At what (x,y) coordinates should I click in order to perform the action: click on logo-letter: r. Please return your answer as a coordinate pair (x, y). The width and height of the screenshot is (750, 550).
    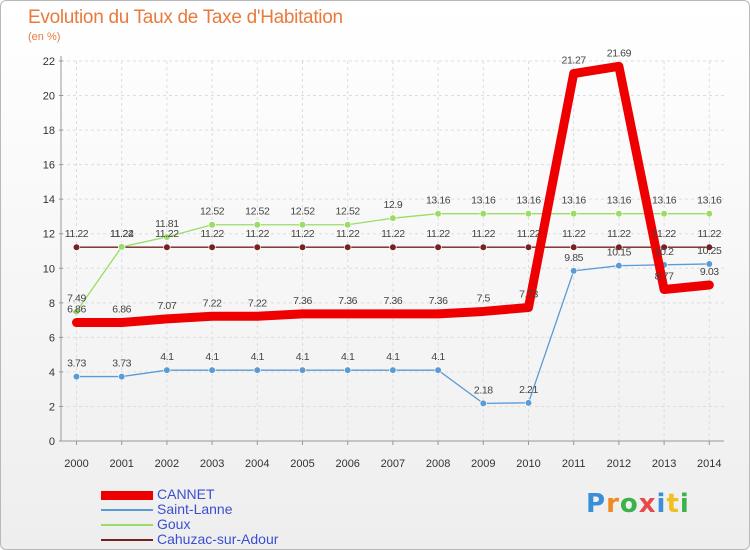
    Looking at the image, I should click on (613, 504).